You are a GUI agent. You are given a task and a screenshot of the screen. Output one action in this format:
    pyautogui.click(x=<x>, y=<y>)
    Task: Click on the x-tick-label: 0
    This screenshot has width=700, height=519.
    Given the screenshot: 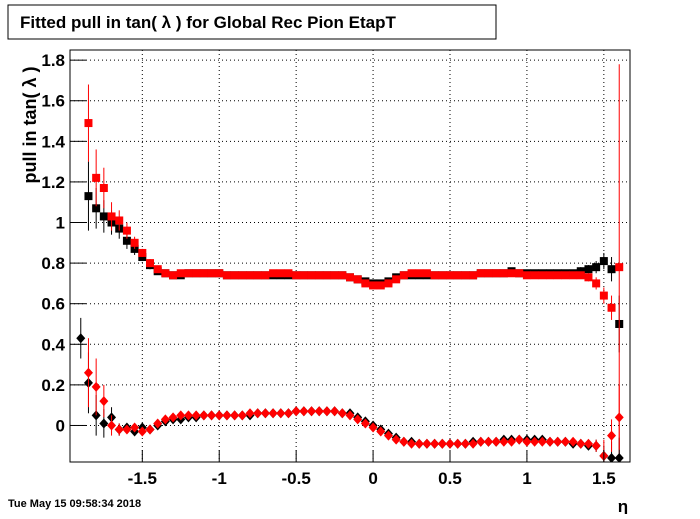 What is the action you would take?
    pyautogui.click(x=372, y=478)
    